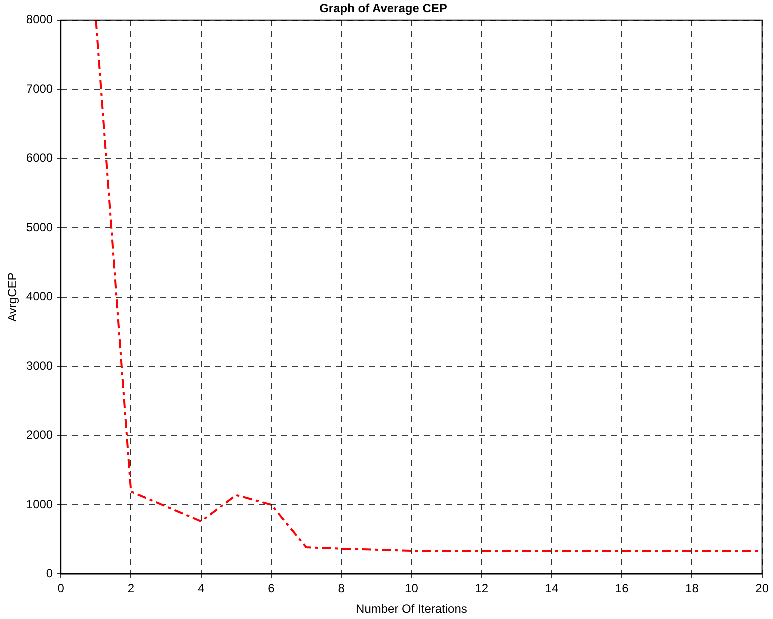 The width and height of the screenshot is (773, 619). I want to click on y-tick-label: 3000, so click(40, 365).